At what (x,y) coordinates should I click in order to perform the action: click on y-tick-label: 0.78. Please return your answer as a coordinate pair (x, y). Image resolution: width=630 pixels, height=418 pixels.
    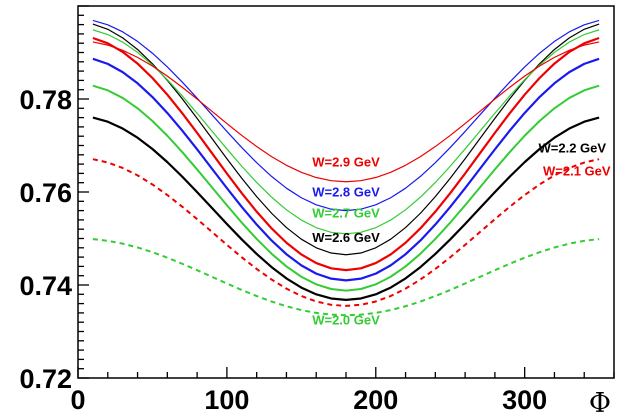
    Looking at the image, I should click on (45, 100).